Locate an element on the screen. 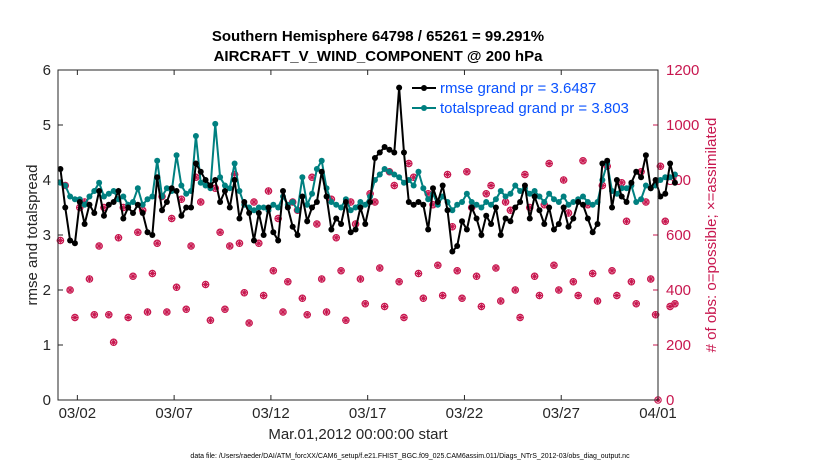 The height and width of the screenshot is (470, 830). y-tick-label: 2 is located at coordinates (47, 290).